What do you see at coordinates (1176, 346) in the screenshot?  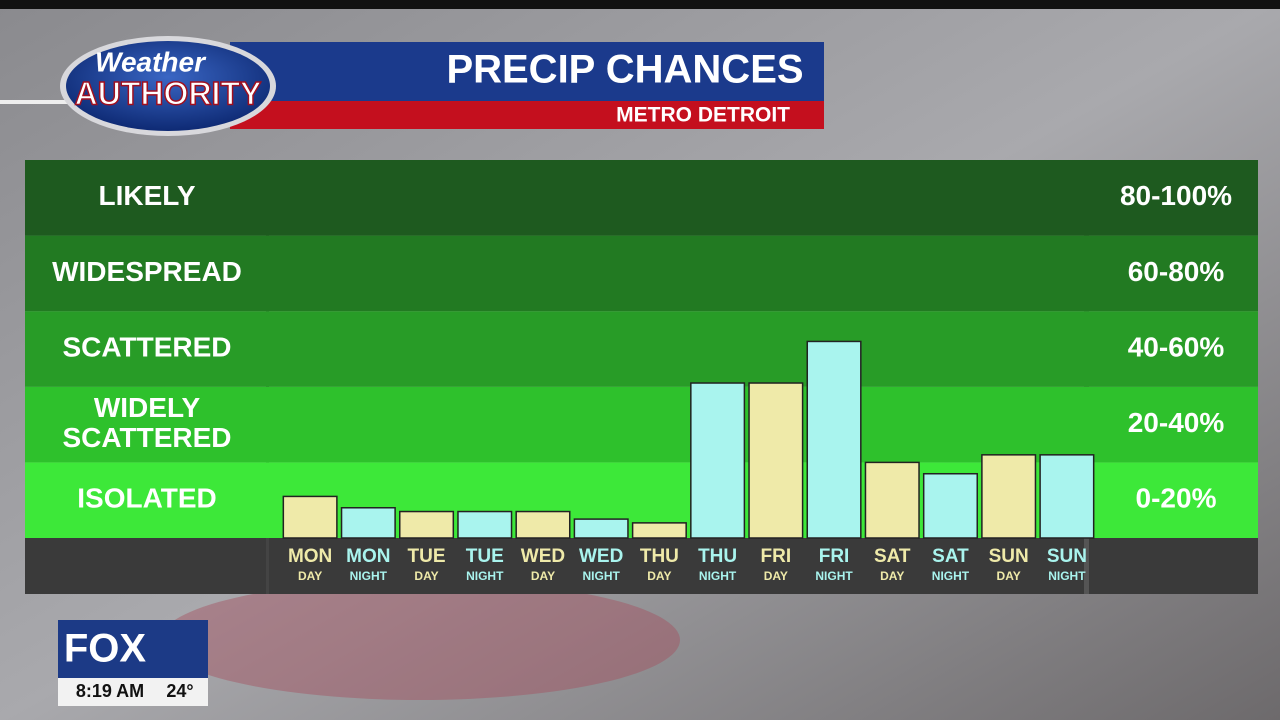 I see `band-range: 40-60%` at bounding box center [1176, 346].